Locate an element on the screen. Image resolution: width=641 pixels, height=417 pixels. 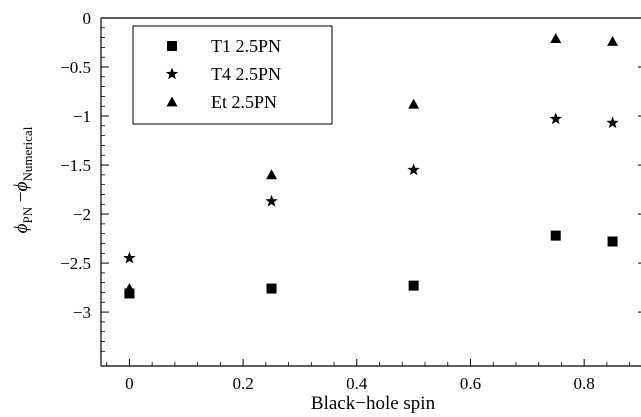
x-tick-label: 0 is located at coordinates (129, 383).